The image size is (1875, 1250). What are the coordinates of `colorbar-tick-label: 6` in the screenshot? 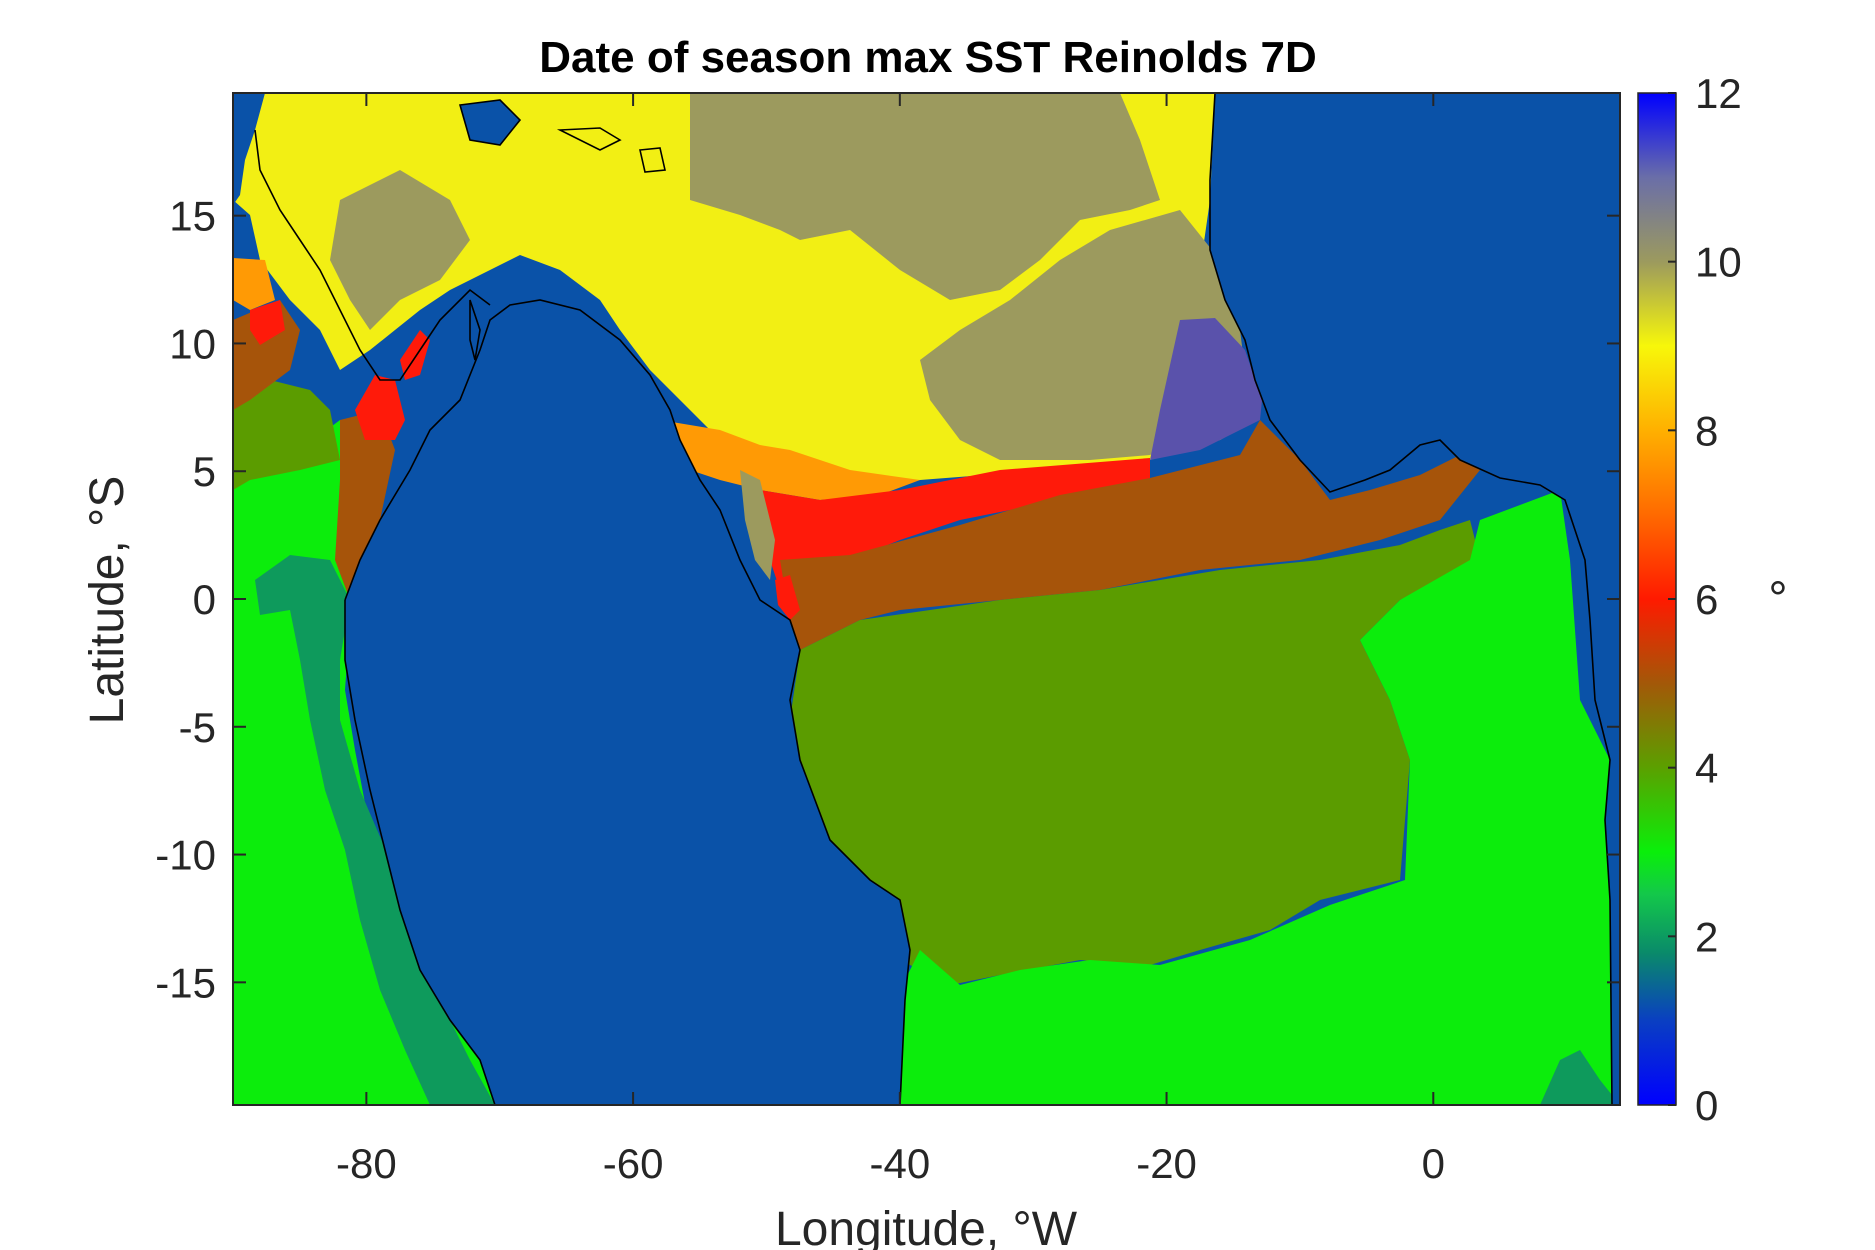 It's located at (1706, 599).